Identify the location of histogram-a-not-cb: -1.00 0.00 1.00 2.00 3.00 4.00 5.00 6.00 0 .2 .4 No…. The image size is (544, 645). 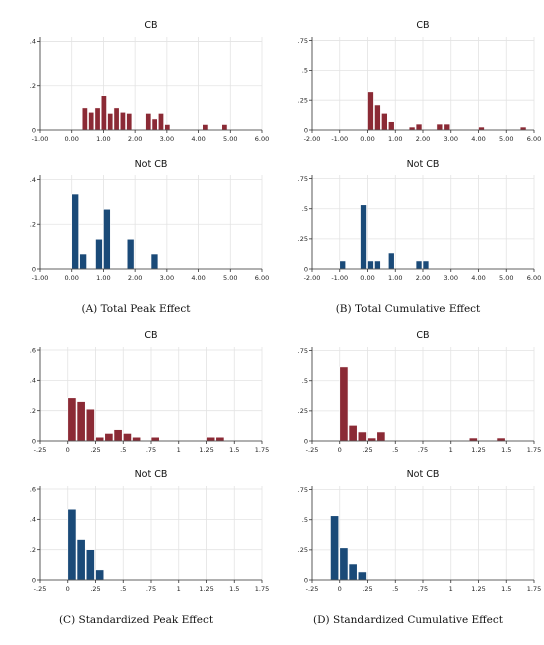
(149, 220).